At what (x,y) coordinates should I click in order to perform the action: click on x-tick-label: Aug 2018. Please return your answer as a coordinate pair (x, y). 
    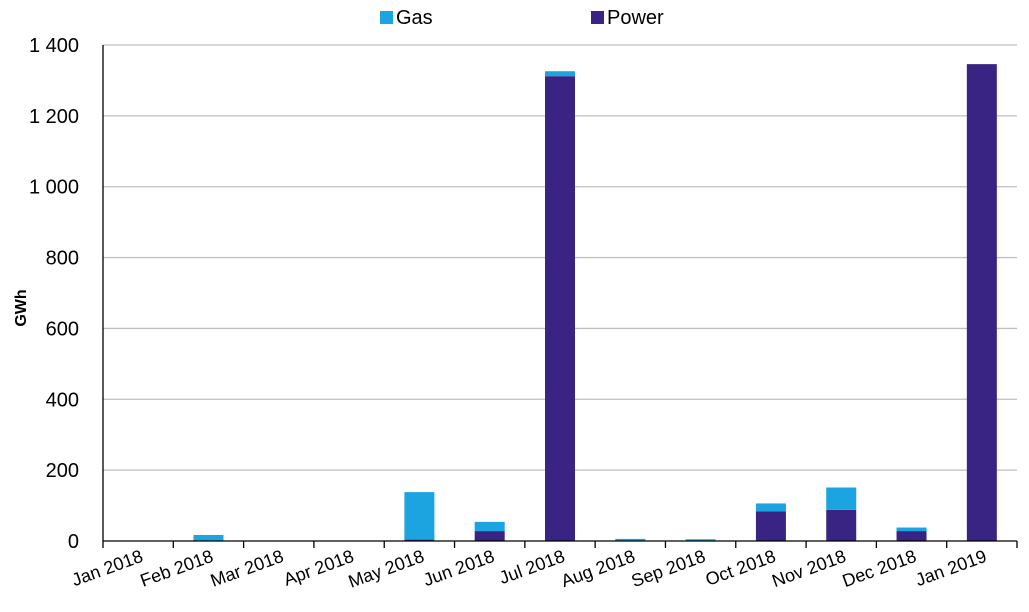
    Looking at the image, I should click on (597, 568).